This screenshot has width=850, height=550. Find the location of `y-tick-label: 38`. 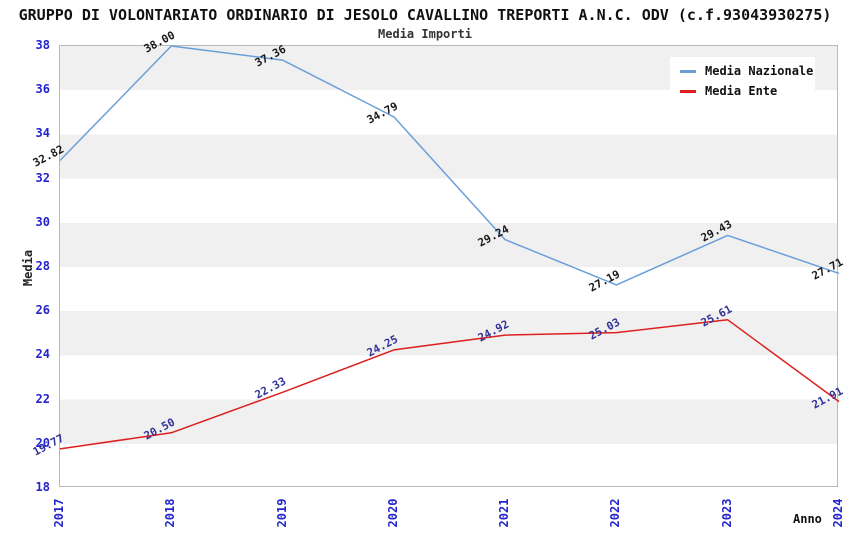

y-tick-label: 38 is located at coordinates (42, 45).